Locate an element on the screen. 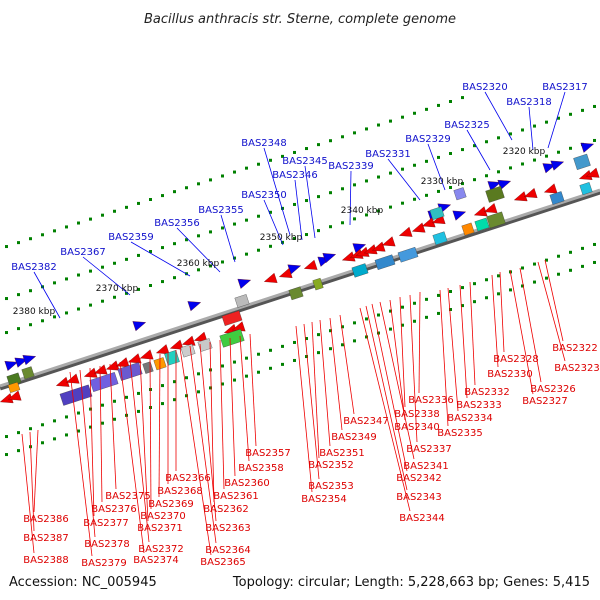  forward-gene-label: BAS2345 is located at coordinates (305, 161).